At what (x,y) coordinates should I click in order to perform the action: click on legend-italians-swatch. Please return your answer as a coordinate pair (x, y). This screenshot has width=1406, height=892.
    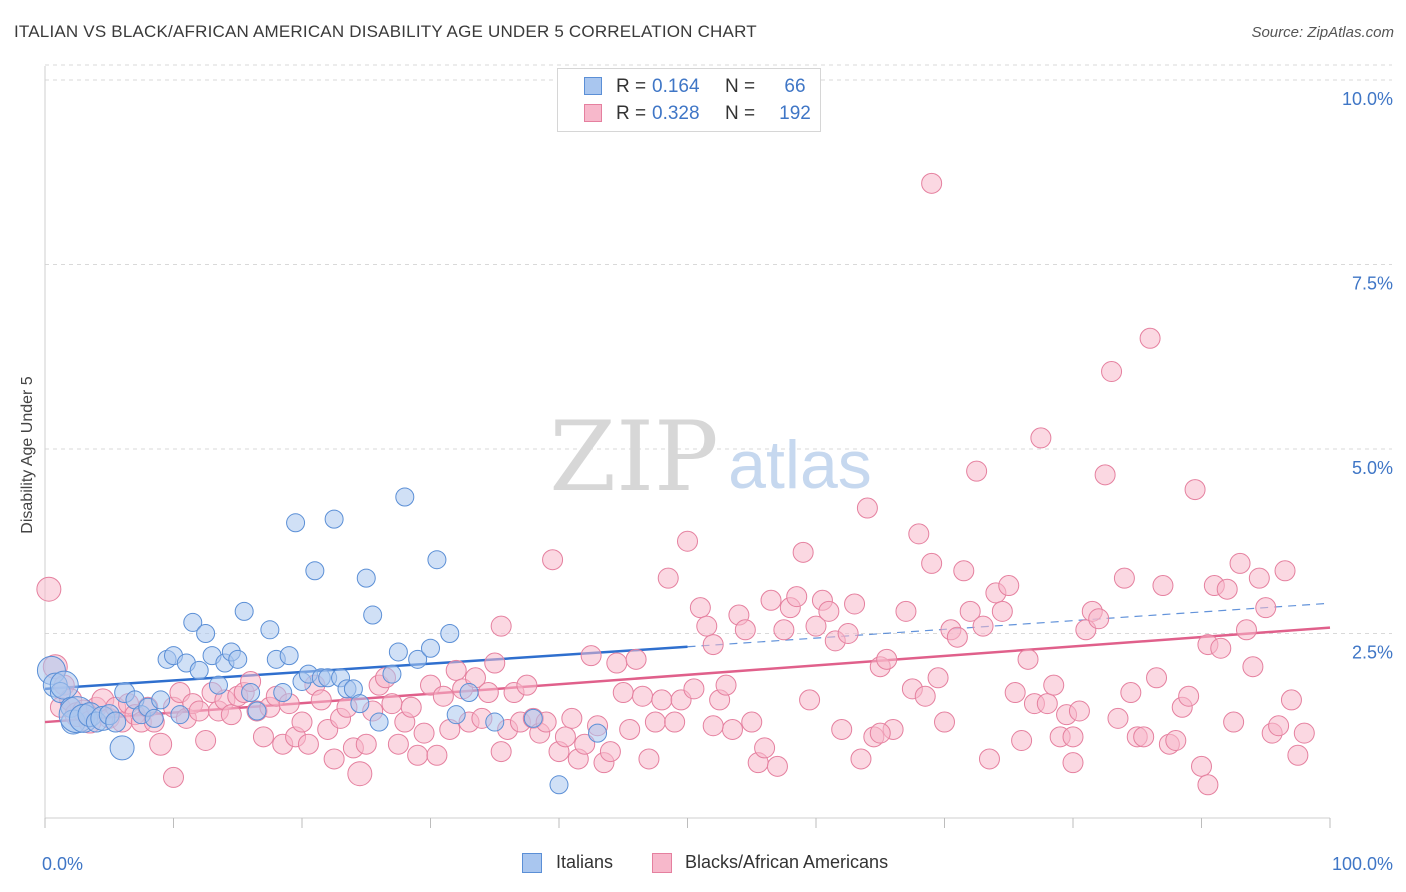
    Looking at the image, I should click on (532, 863).